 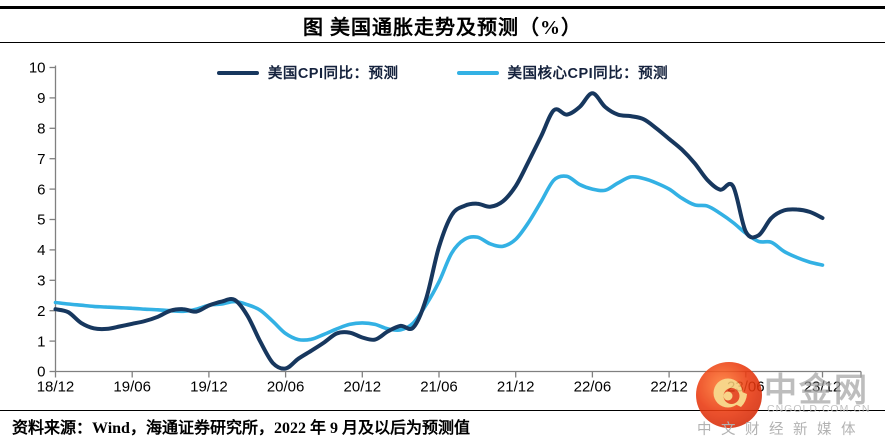 I want to click on svg-text: 21/06, so click(x=439, y=387).